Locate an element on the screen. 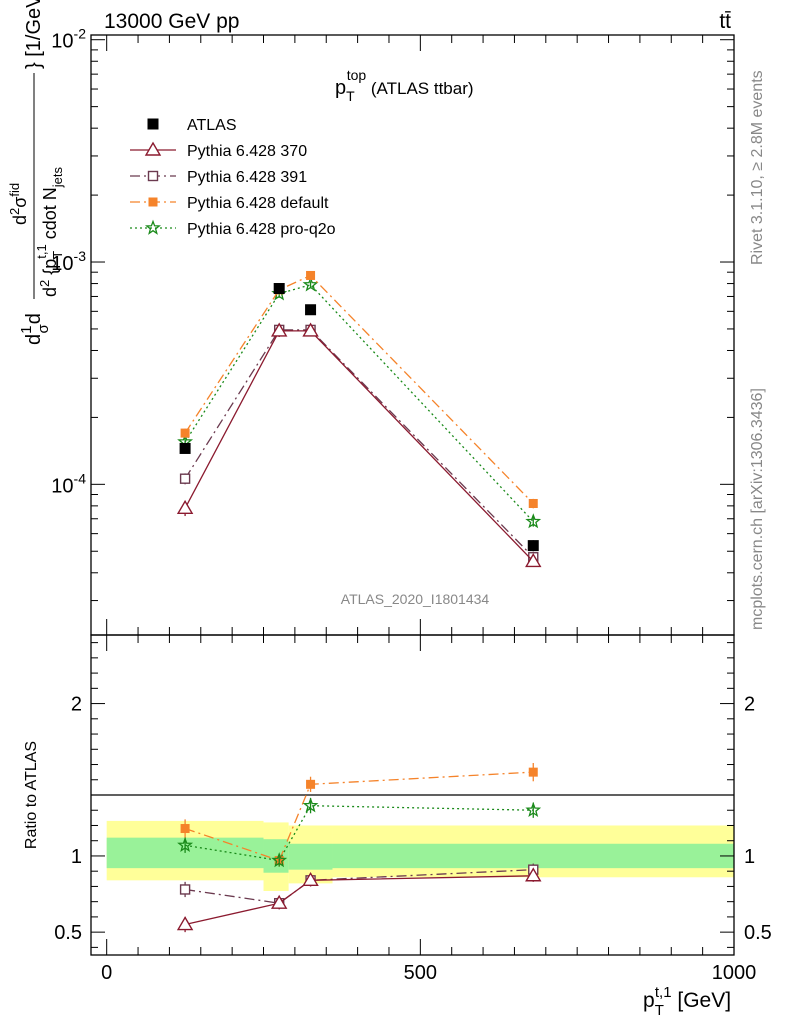 This screenshot has height=1024, width=786. ratio-y-tick-label-right: 0.5 is located at coordinates (758, 933).